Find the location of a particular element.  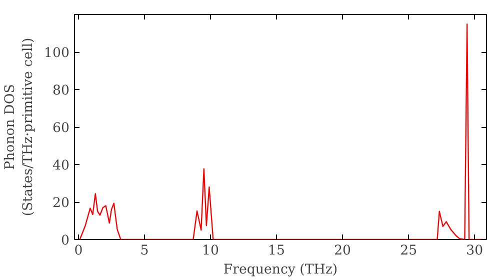

x-tick-label: 25 is located at coordinates (409, 251).